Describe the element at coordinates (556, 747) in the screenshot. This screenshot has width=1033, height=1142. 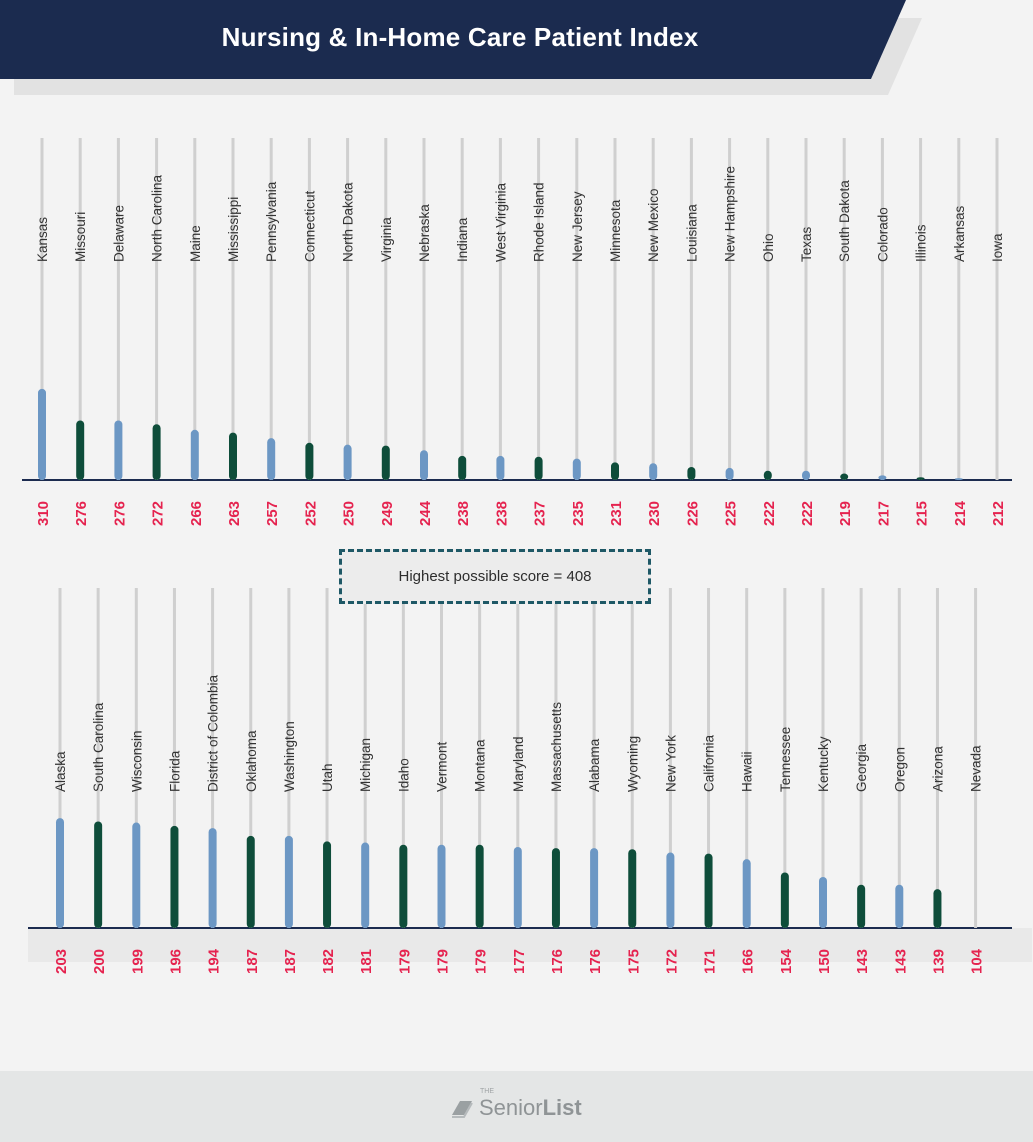
I see `category-label-massachusetts: Massachusetts` at that location.